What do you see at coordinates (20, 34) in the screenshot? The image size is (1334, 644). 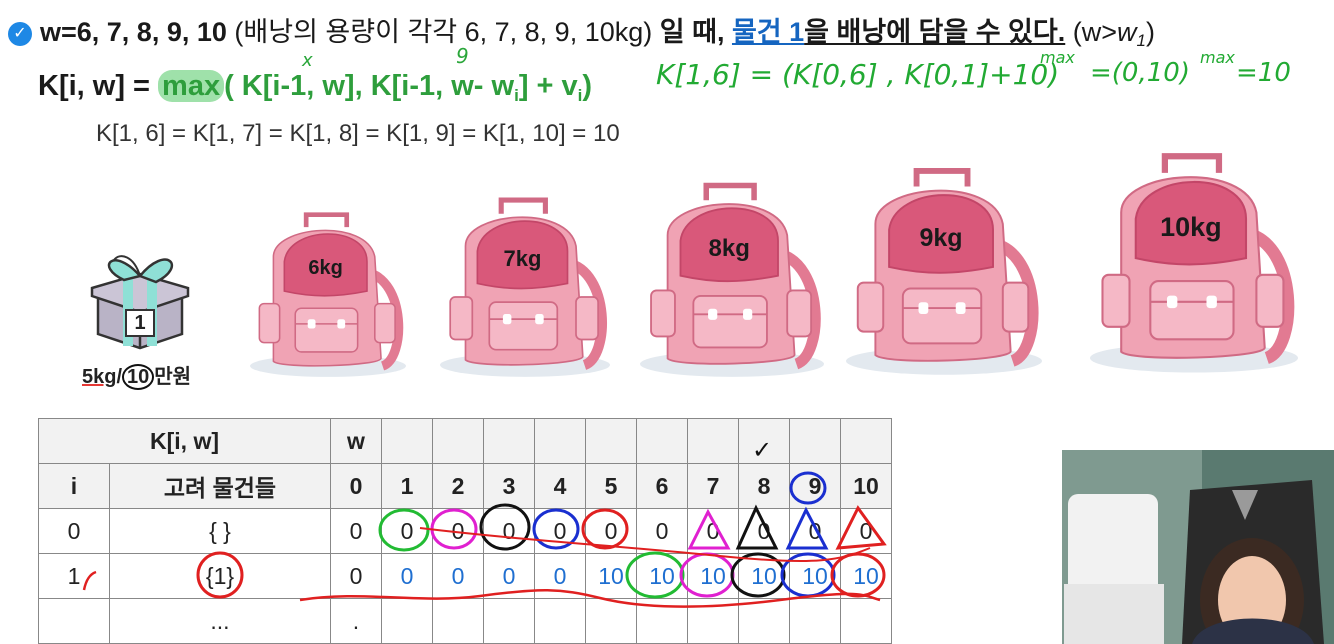 I see `check-circle-icon: ✓` at bounding box center [20, 34].